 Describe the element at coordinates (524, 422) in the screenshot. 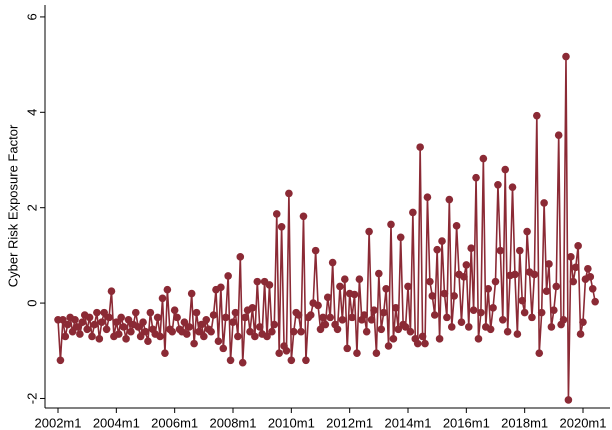

I see `x-tick-label: 2018m1` at that location.